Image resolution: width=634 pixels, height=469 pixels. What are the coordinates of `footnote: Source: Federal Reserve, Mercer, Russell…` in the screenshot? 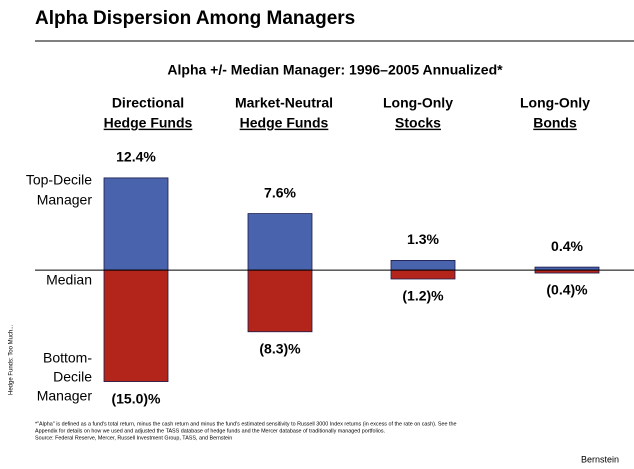 It's located at (133, 438).